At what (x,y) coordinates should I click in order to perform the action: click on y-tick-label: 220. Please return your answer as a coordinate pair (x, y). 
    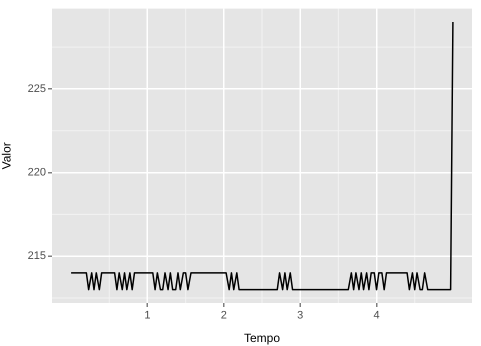
    Looking at the image, I should click on (37, 172).